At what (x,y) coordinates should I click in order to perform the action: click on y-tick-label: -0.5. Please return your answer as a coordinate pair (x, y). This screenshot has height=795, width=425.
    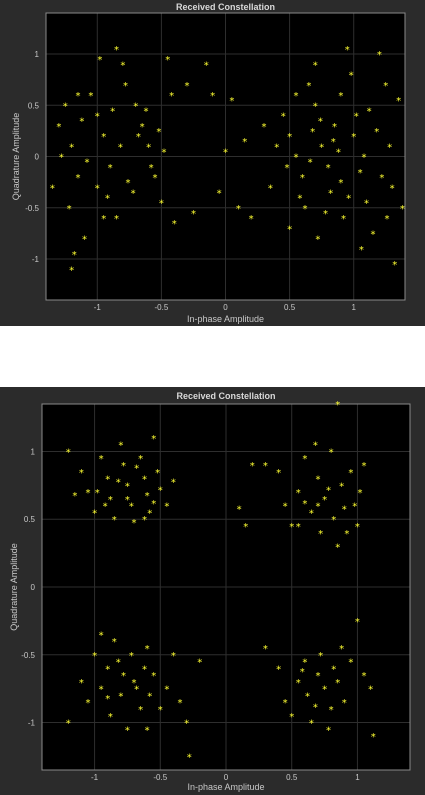
    Looking at the image, I should click on (32, 208).